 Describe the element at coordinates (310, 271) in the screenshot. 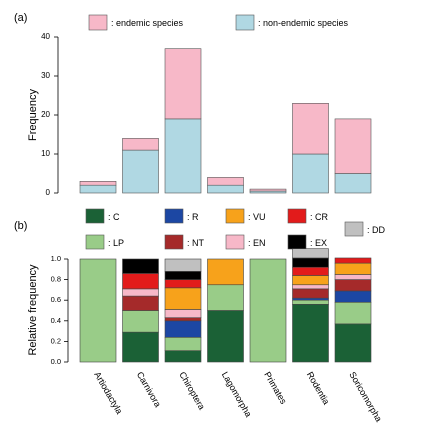

I see `stack-rodentia-cr` at that location.